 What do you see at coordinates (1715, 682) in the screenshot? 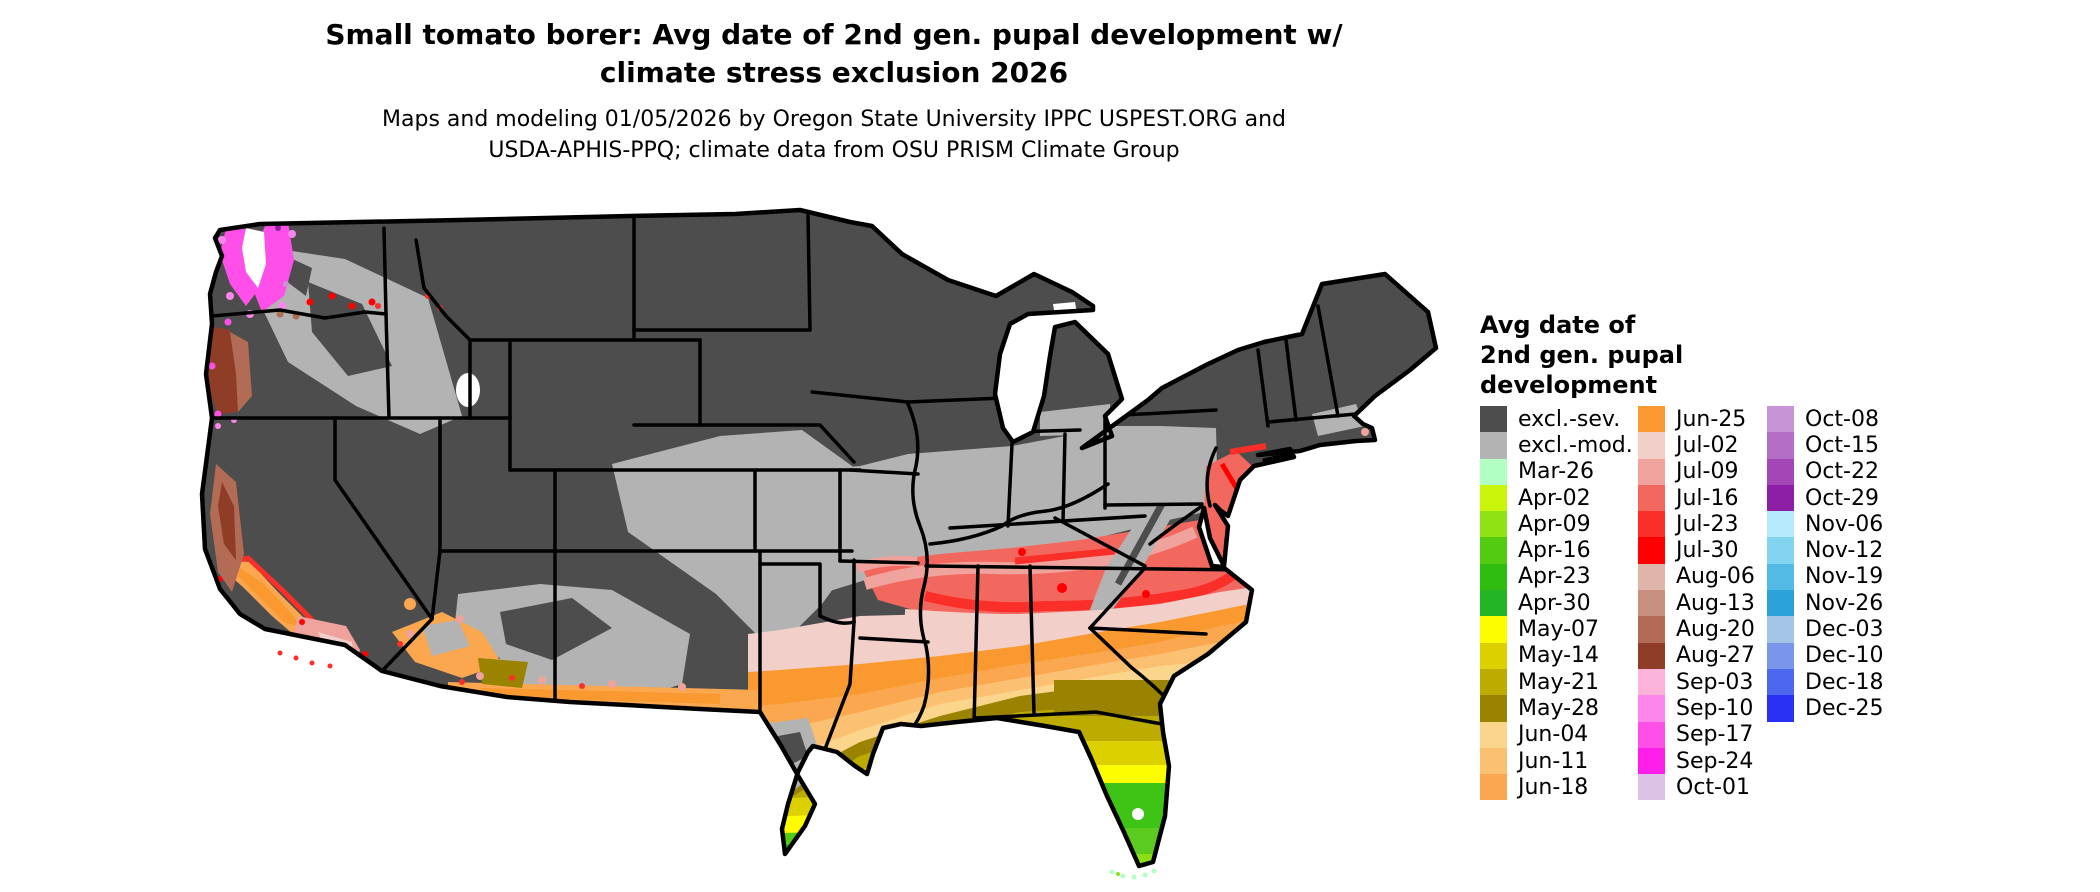
I see `legend-label: Sep-03` at bounding box center [1715, 682].